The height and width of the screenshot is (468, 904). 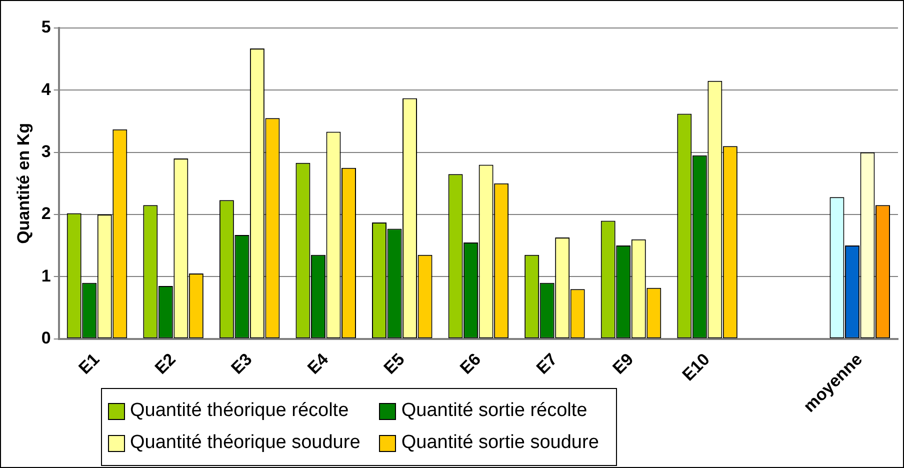 What do you see at coordinates (242, 364) in the screenshot?
I see `x-tick-label: E3` at bounding box center [242, 364].